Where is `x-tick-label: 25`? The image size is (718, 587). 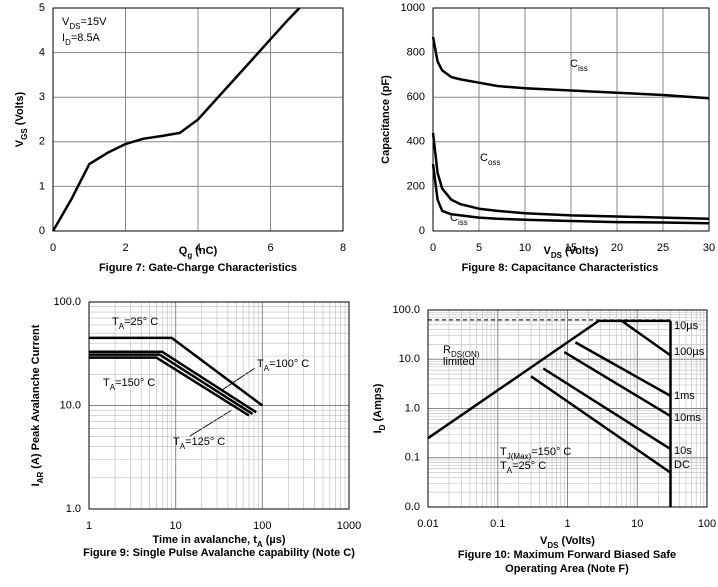 x-tick-label: 25 is located at coordinates (663, 248).